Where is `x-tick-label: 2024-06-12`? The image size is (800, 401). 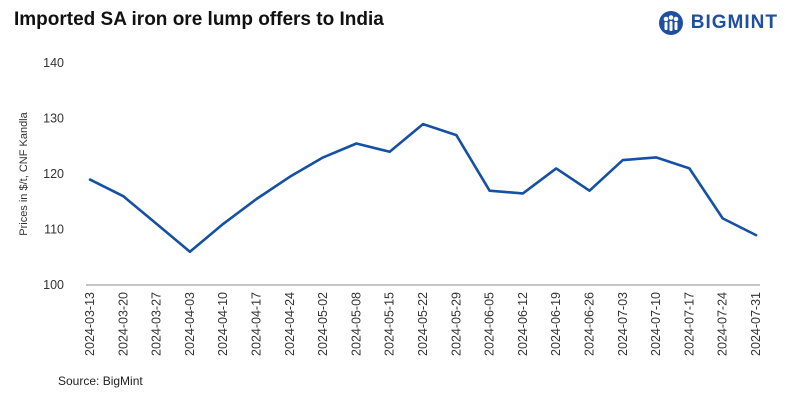 x-tick-label: 2024-06-12 is located at coordinates (523, 324).